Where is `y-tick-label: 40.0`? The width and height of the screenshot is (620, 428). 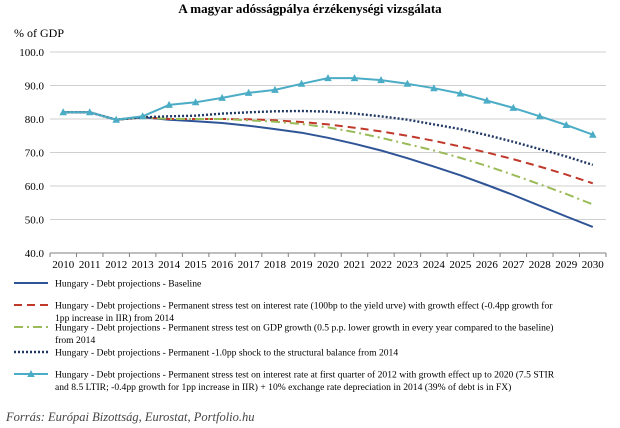
y-tick-label: 40.0 is located at coordinates (35, 254).